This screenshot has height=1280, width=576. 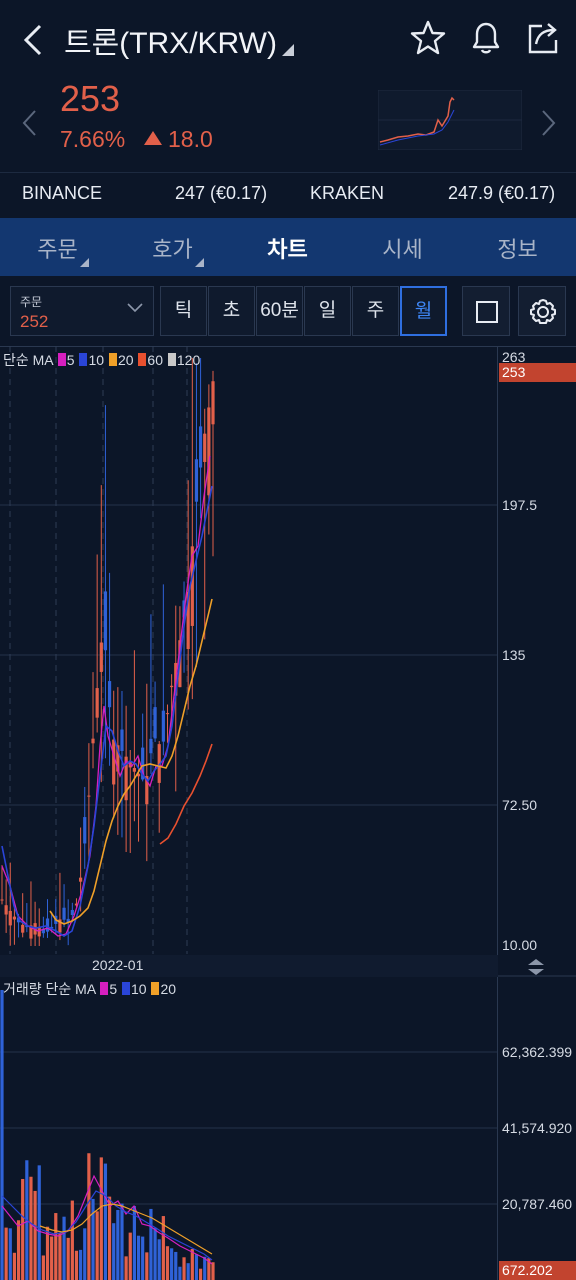 What do you see at coordinates (375, 311) in the screenshot?
I see `period-week: 주` at bounding box center [375, 311].